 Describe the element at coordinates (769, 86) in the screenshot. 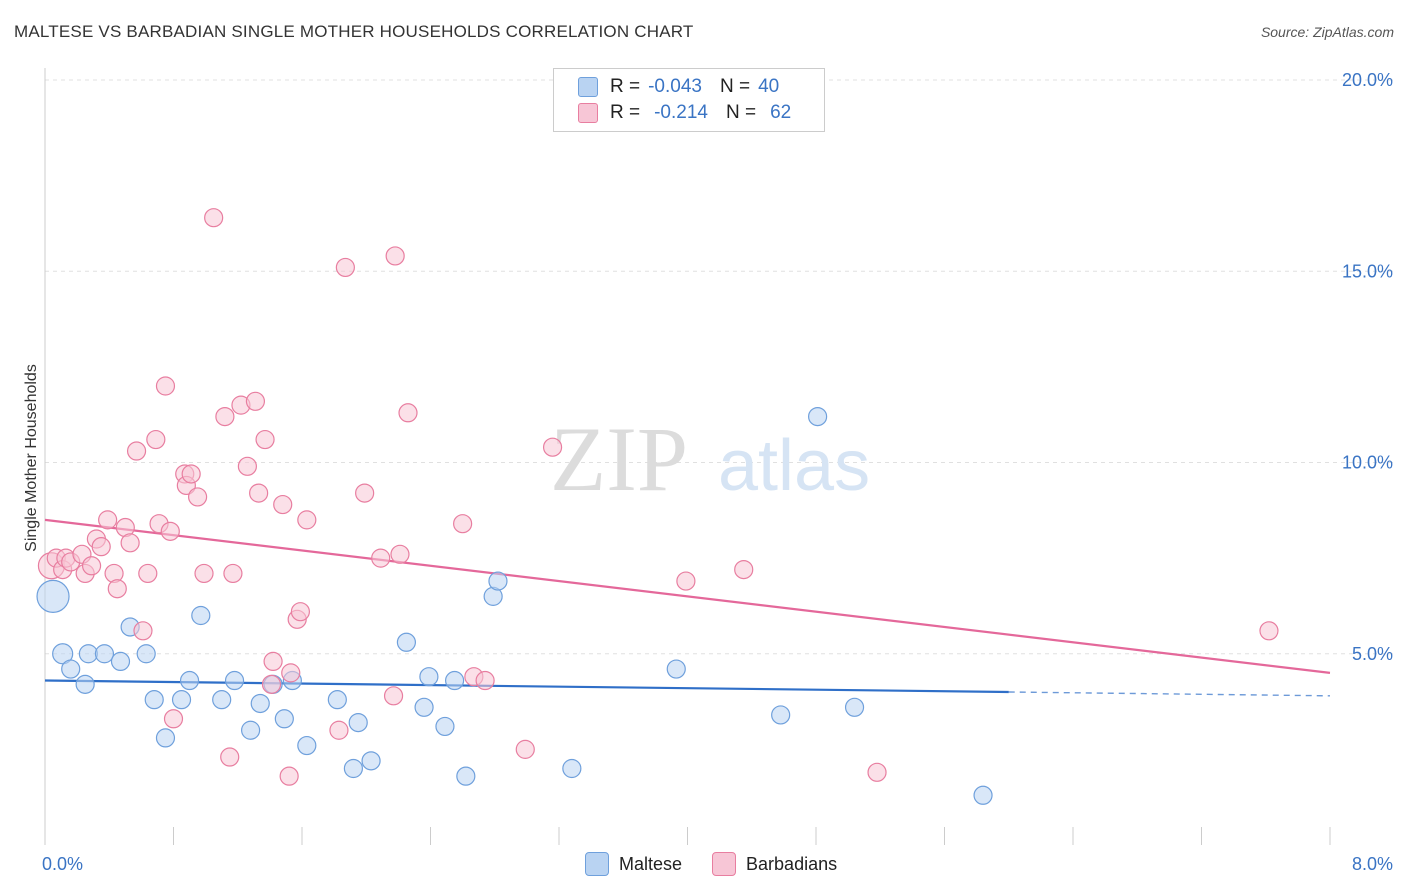

I see `legend-n-value: 40` at that location.